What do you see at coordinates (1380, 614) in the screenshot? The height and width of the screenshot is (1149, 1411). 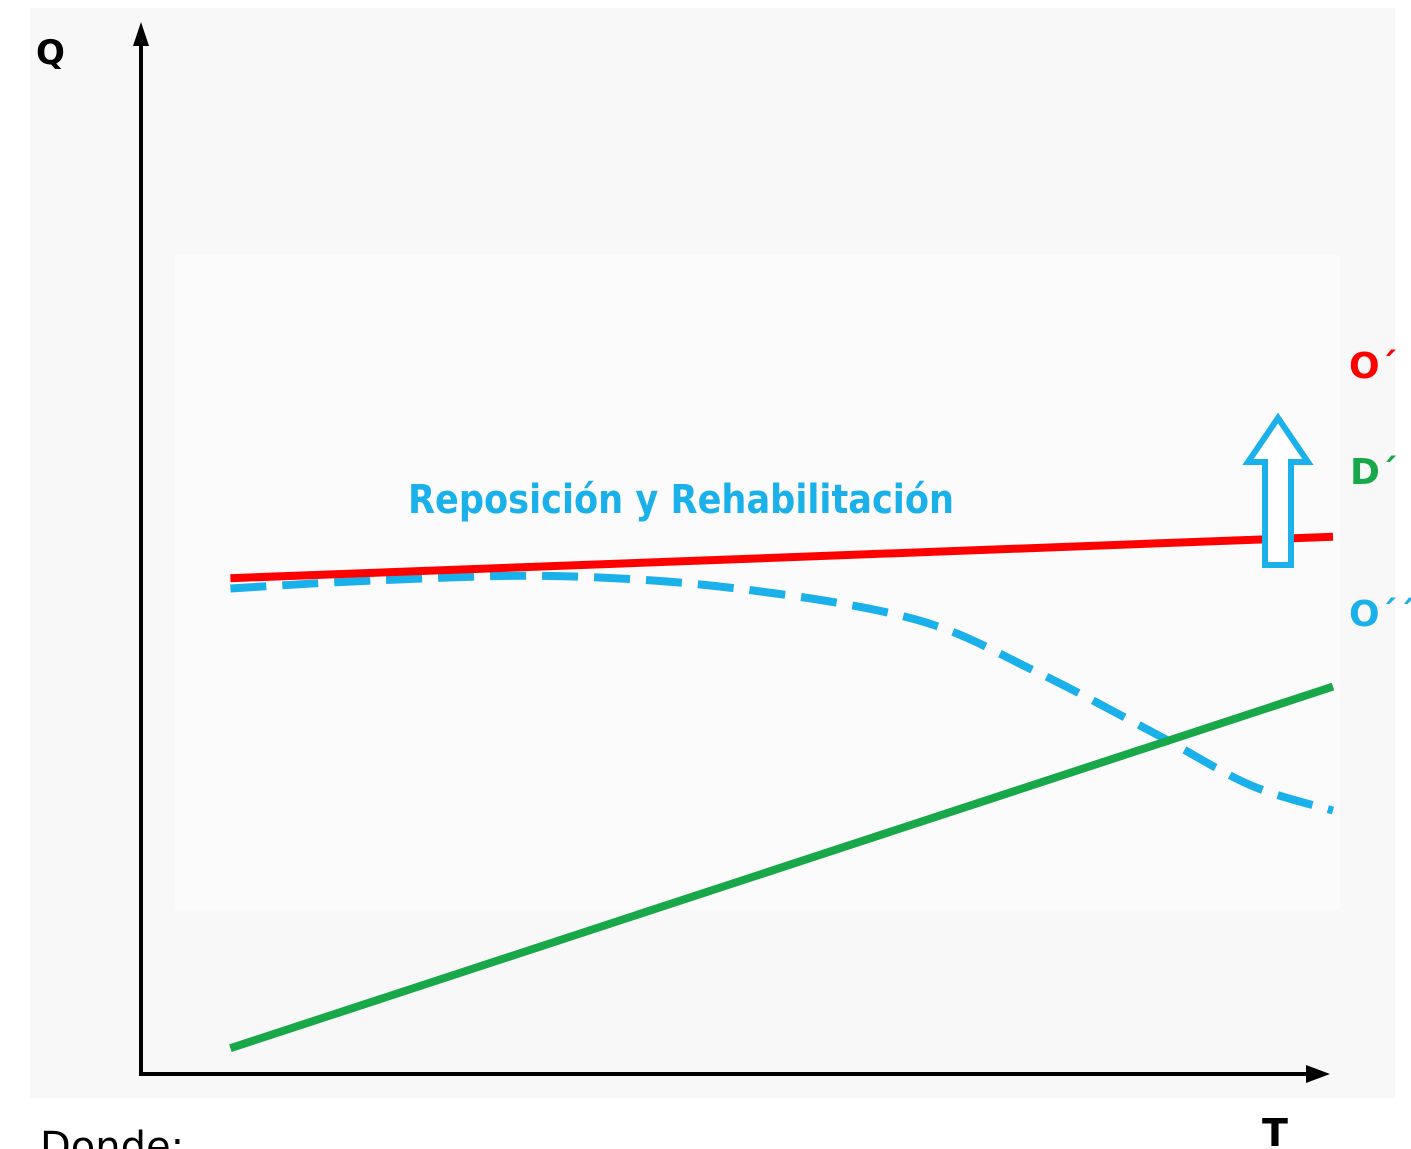 I see `series-label-o-double-prime: O´´` at bounding box center [1380, 614].